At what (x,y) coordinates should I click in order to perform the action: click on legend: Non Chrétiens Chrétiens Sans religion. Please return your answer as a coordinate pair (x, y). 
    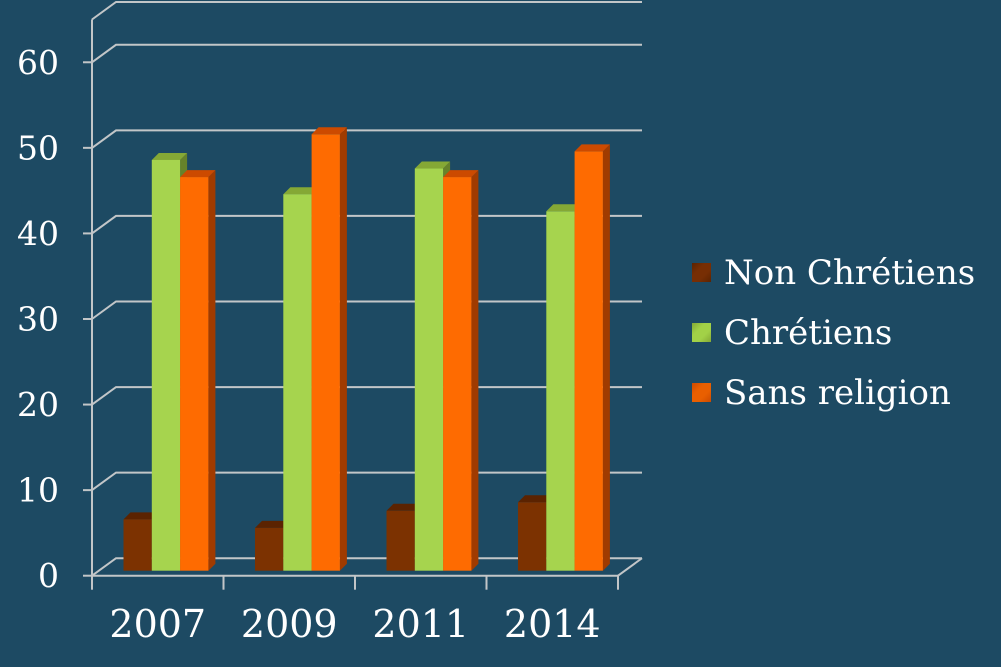
    Looking at the image, I should click on (833, 342).